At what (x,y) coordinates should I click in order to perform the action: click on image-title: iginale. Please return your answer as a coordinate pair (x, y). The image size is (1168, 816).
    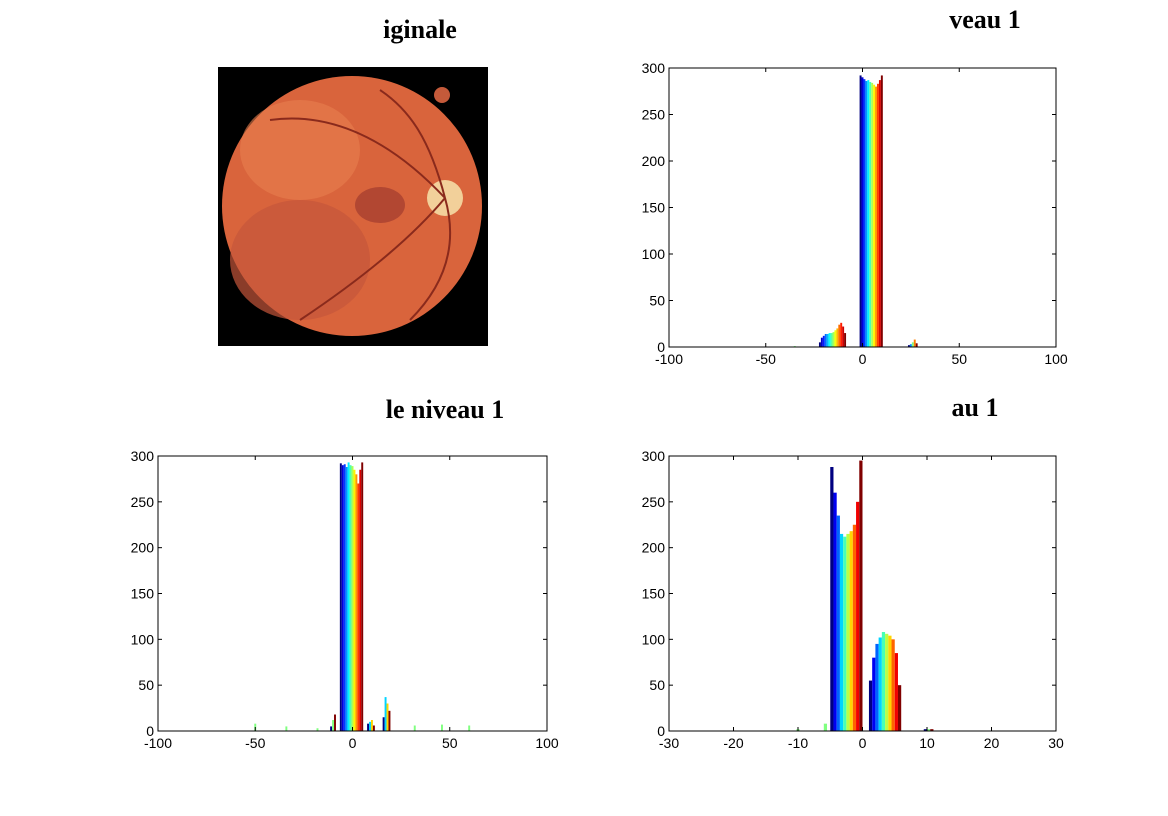
    Looking at the image, I should click on (420, 29).